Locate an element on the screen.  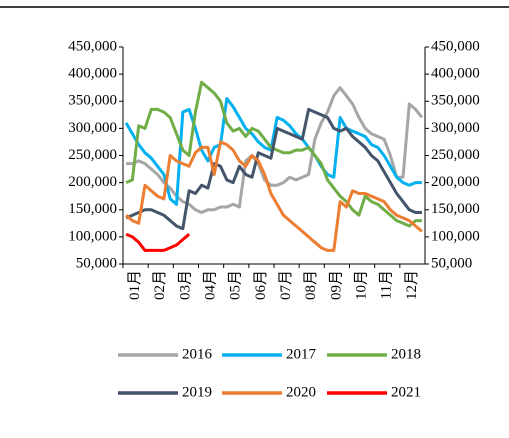
x-tick-label: 09月 is located at coordinates (336, 285).